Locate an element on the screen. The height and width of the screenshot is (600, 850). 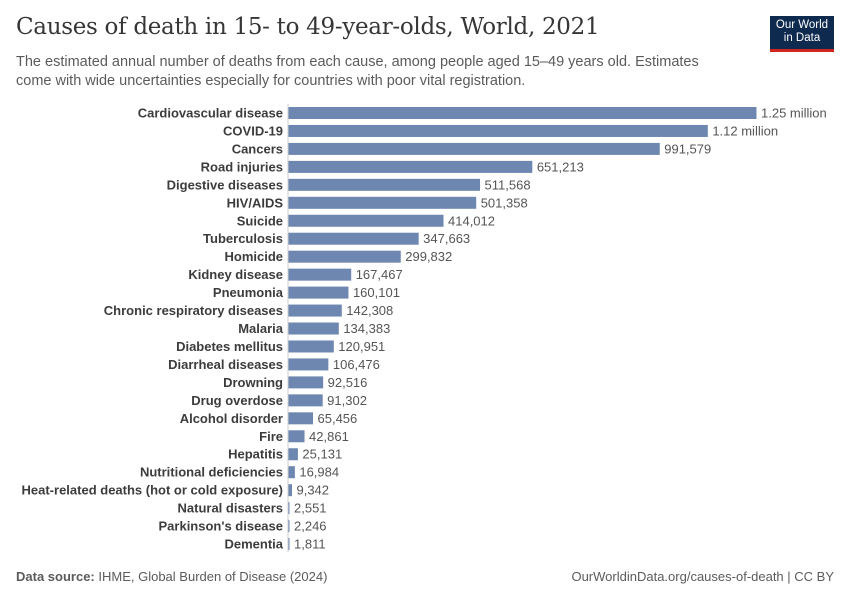
value-label: 92,516 is located at coordinates (348, 382).